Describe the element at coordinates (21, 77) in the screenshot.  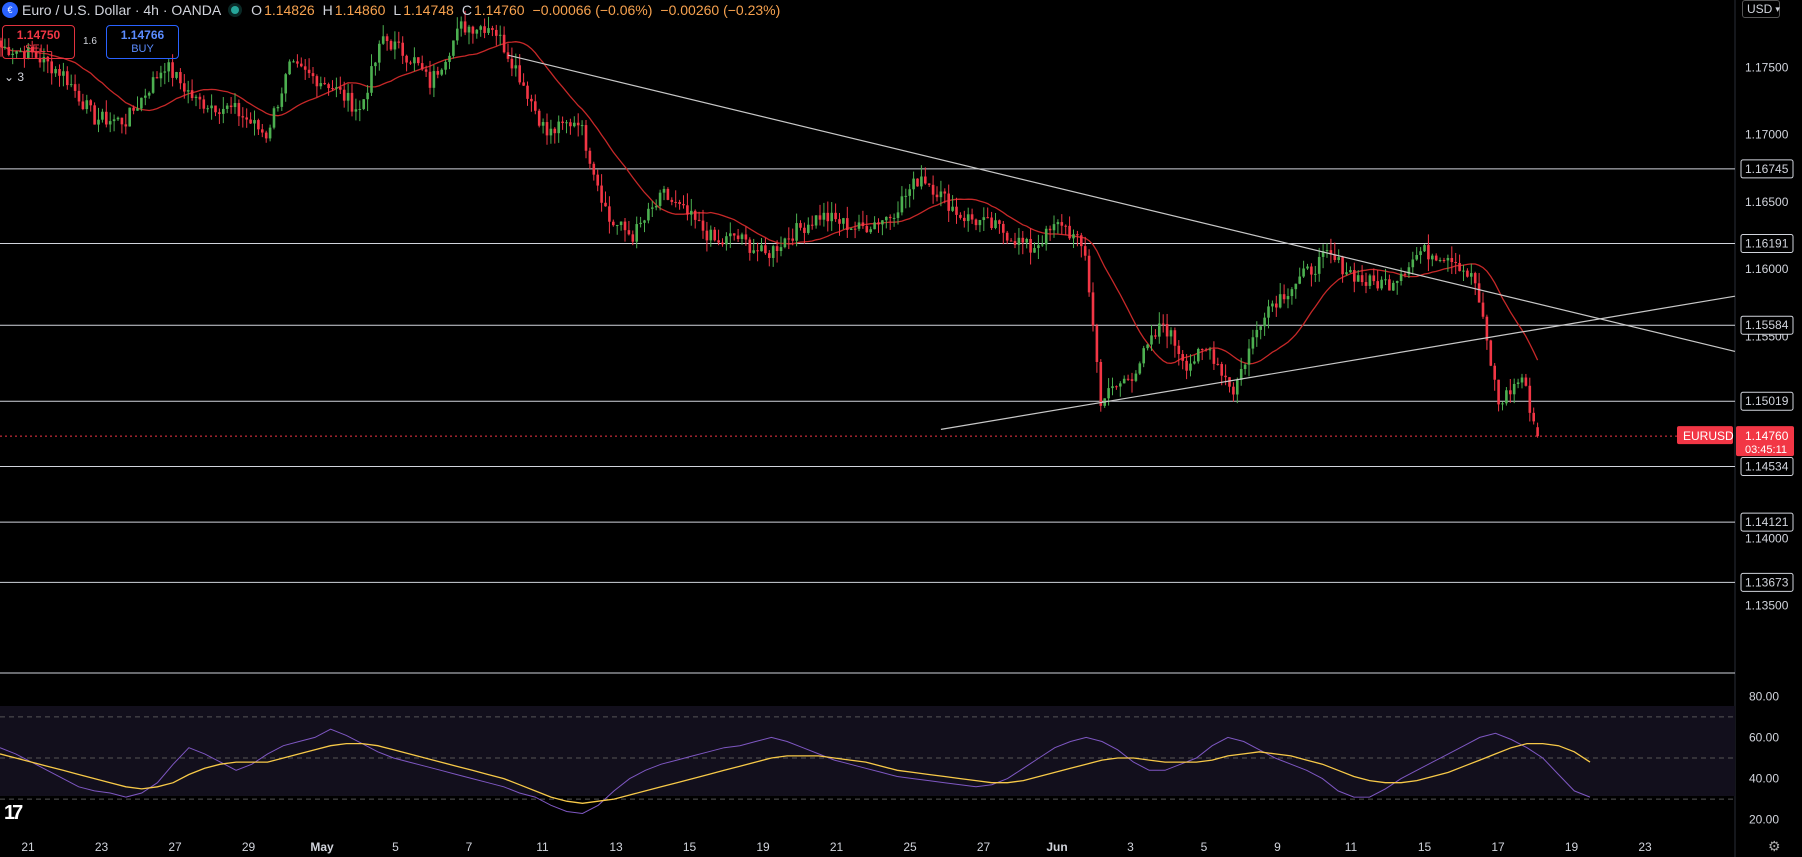
I see `indicators-count: 3` at that location.